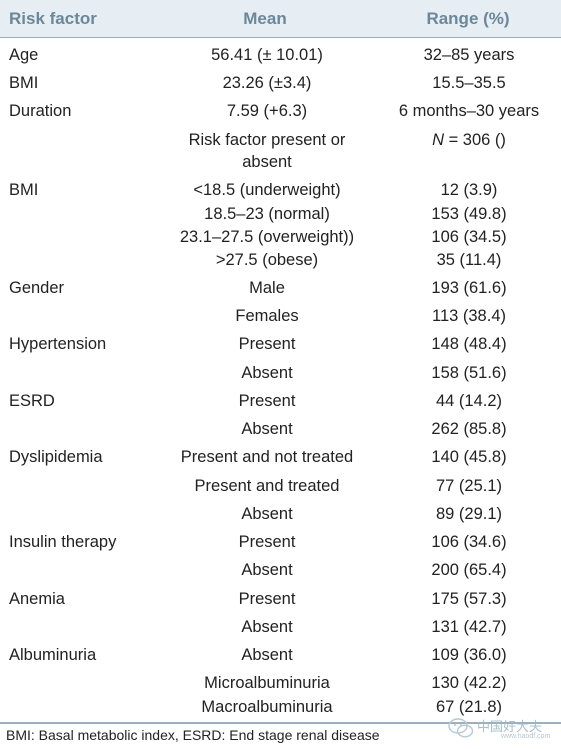  What do you see at coordinates (469, 260) in the screenshot?
I see `row-range: 35 (11.4)` at bounding box center [469, 260].